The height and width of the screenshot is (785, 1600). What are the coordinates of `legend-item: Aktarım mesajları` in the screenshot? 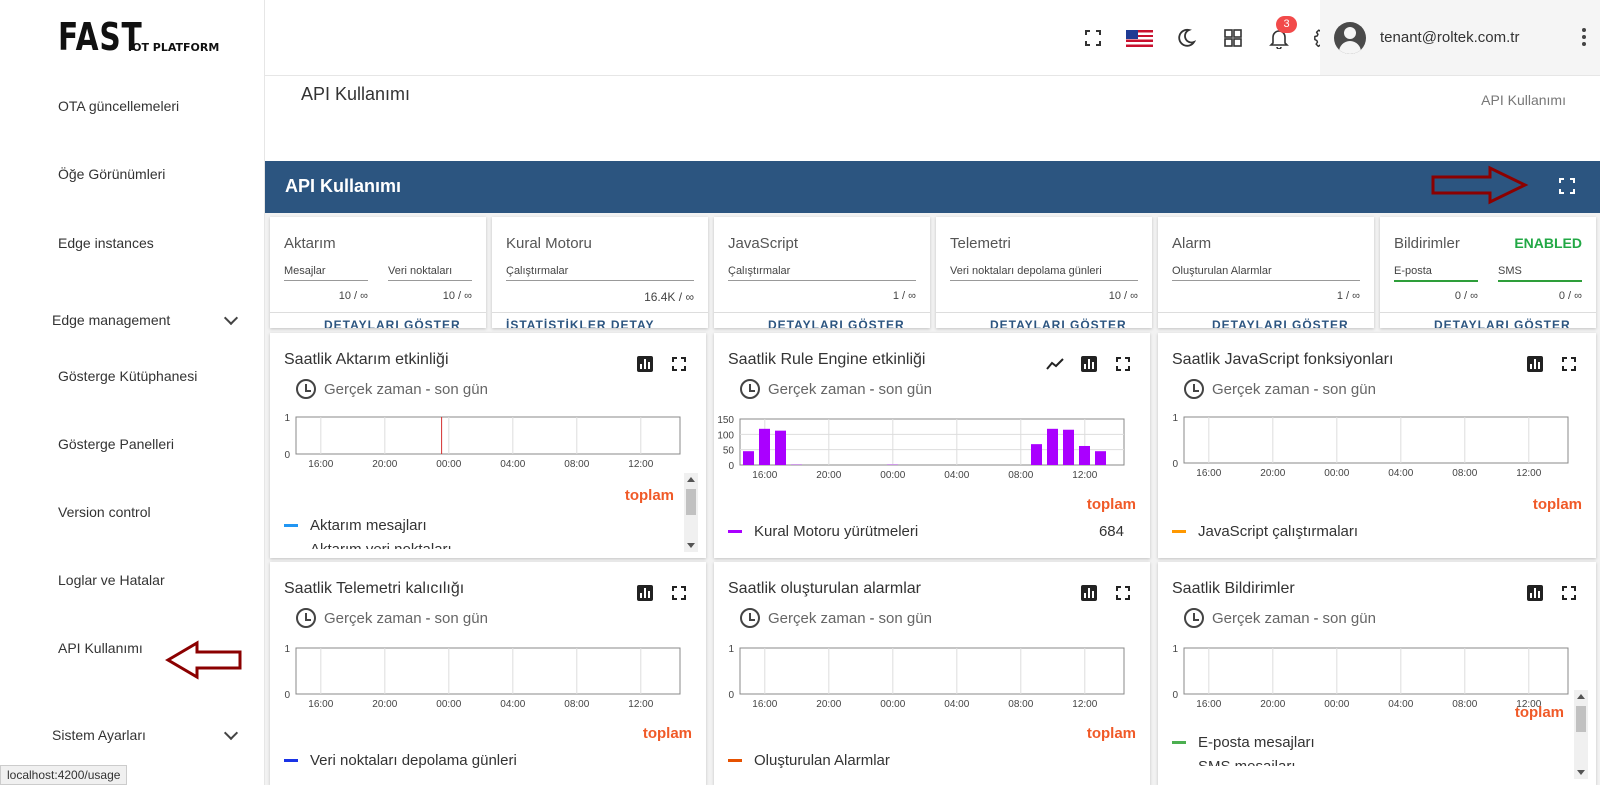 It's located at (482, 525).